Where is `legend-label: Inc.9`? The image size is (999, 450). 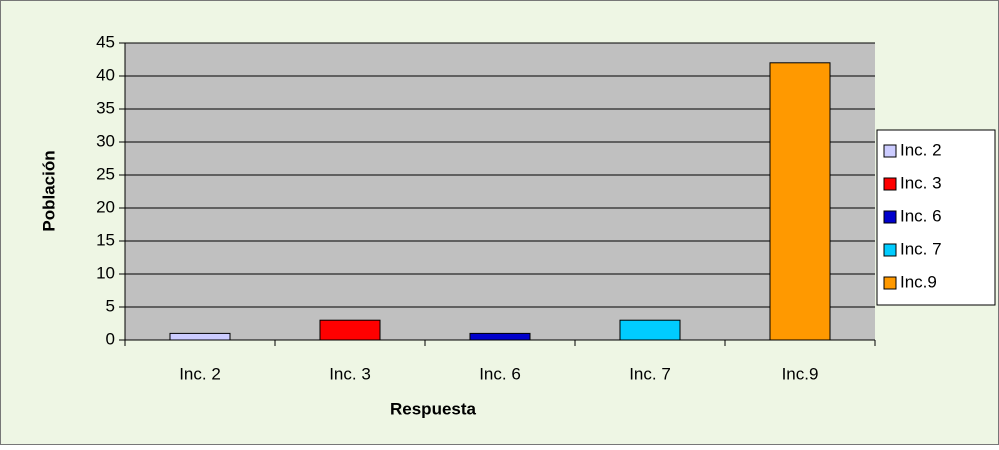
legend-label: Inc.9 is located at coordinates (918, 281).